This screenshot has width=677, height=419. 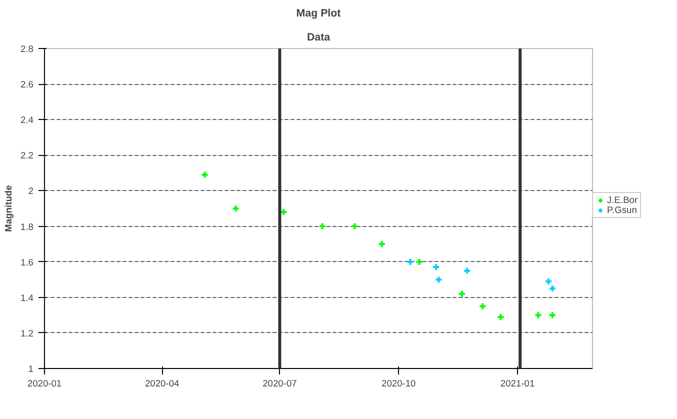 What do you see at coordinates (27, 155) in the screenshot?
I see `y-tick-label: 2.2` at bounding box center [27, 155].